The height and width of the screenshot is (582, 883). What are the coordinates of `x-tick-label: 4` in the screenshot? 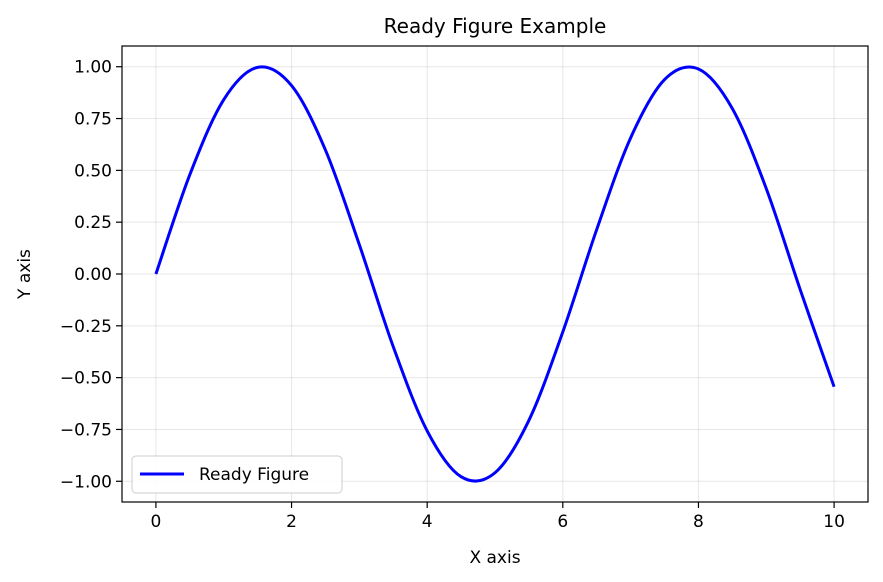 It's located at (427, 522).